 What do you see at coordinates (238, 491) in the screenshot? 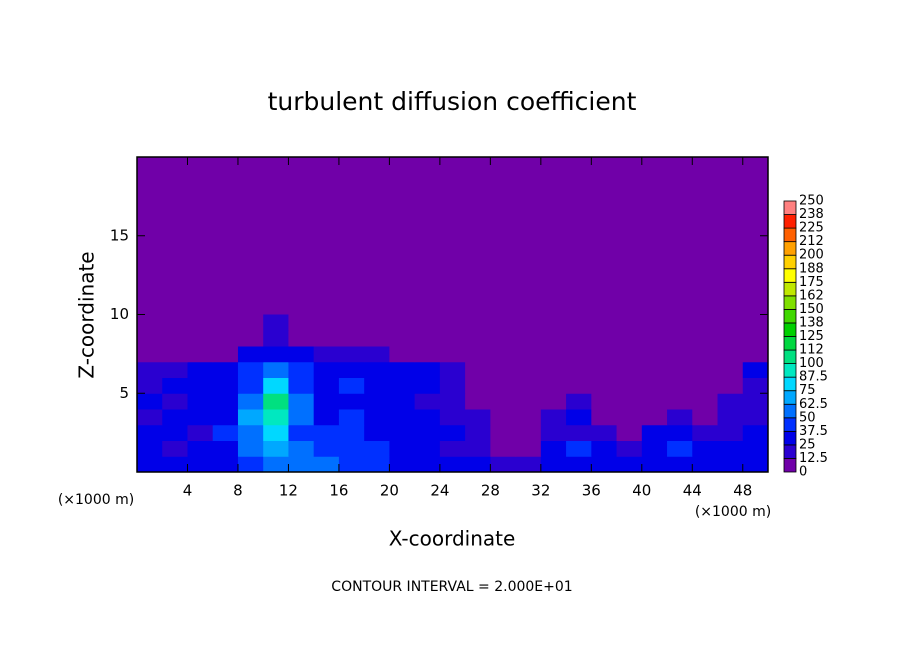
I see `x-tick-label: 8` at bounding box center [238, 491].